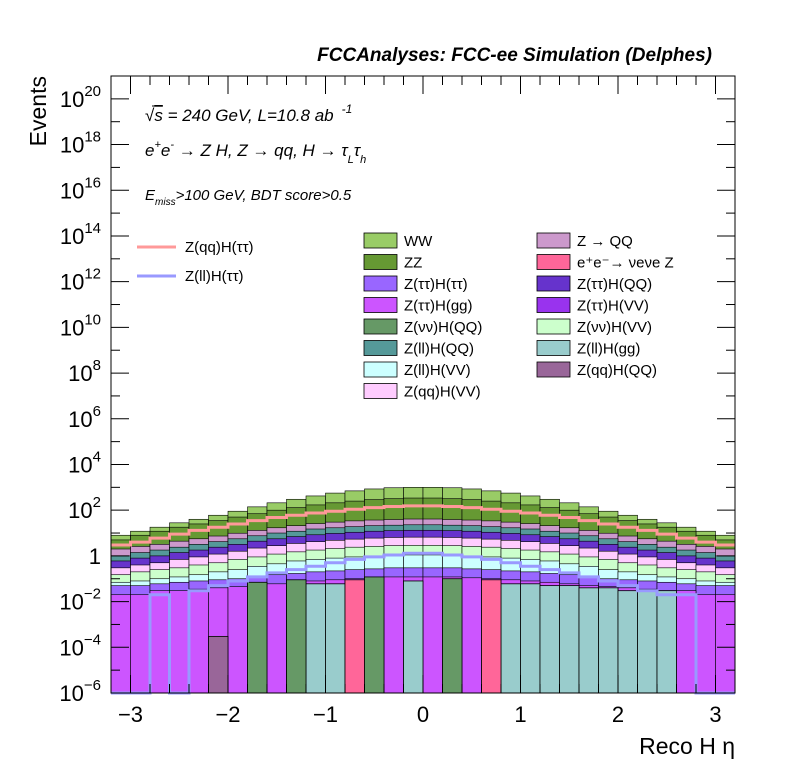 The image size is (796, 772). Describe the element at coordinates (618, 714) in the screenshot. I see `x-tick-label: 2` at that location.